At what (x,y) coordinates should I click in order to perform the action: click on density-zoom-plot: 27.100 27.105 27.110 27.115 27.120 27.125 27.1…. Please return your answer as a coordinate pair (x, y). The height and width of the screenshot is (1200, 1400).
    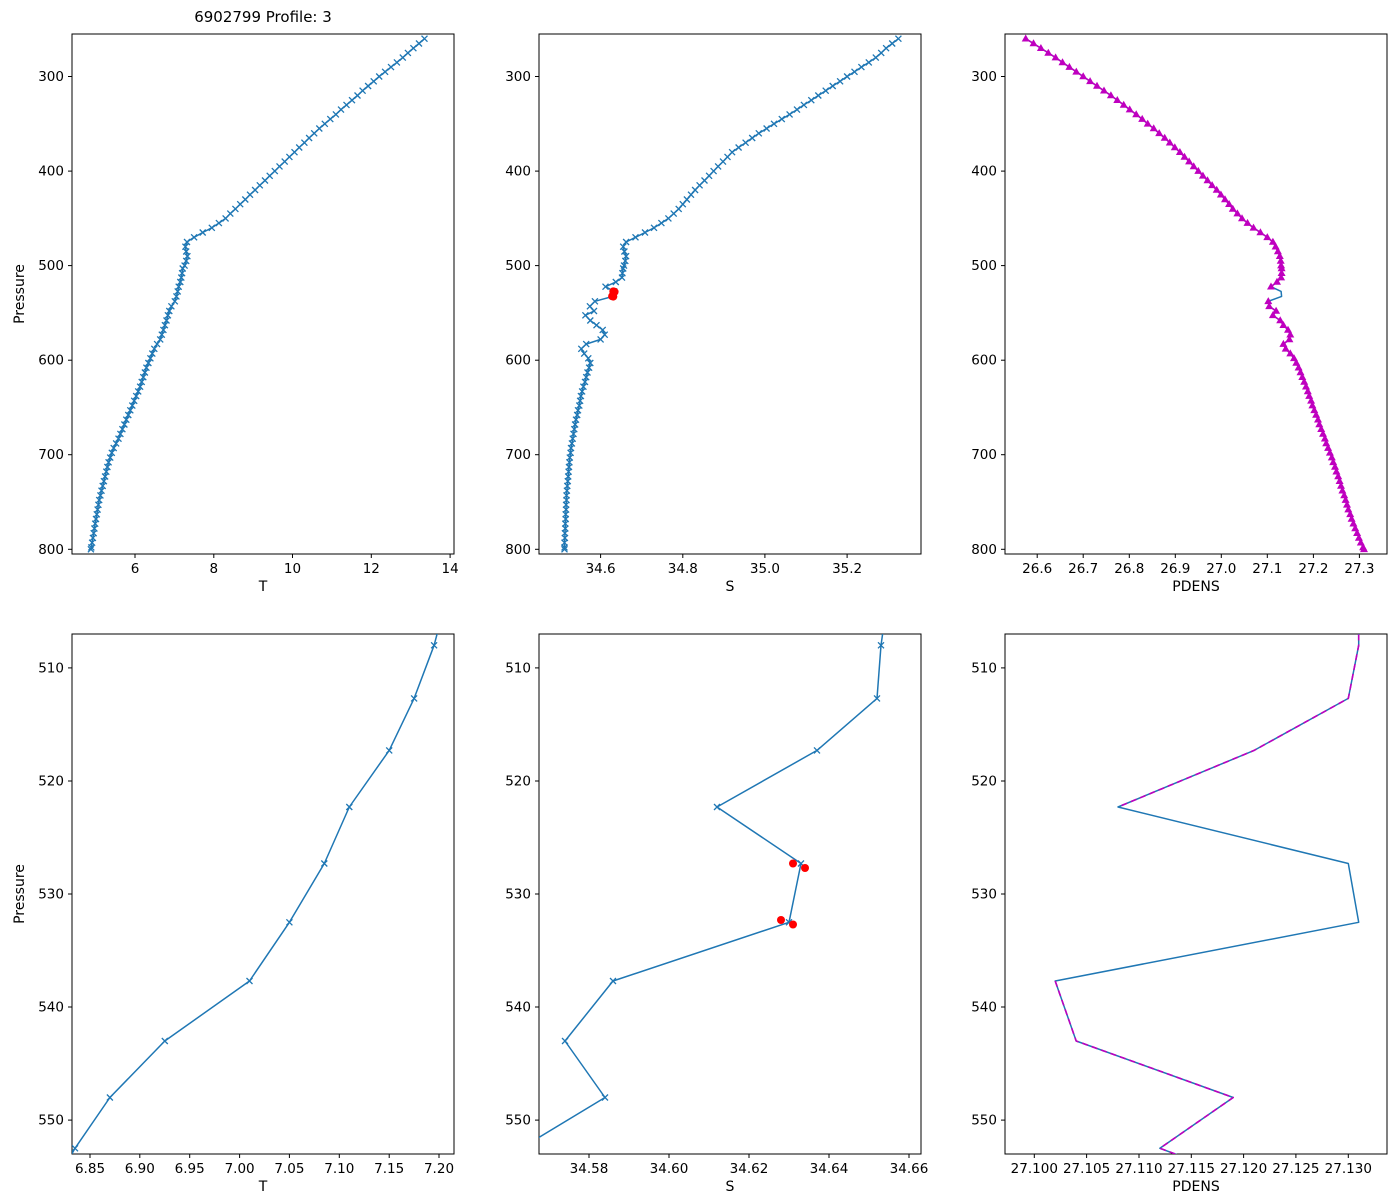
    Looking at the image, I should click on (1180, 914).